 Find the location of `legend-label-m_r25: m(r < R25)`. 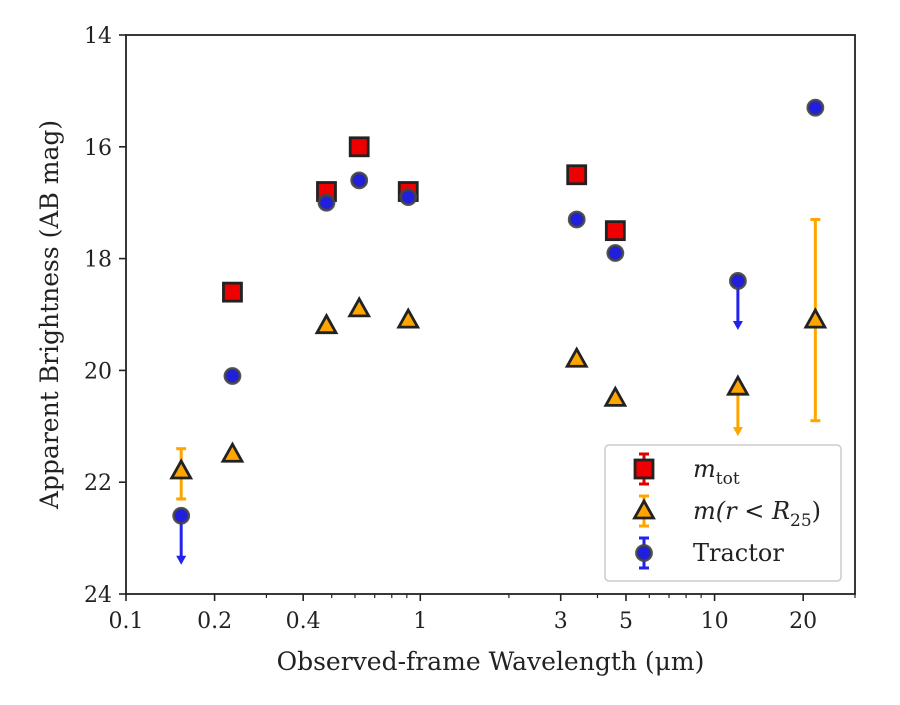

legend-label-m_r25: m(r < R25) is located at coordinates (757, 514).